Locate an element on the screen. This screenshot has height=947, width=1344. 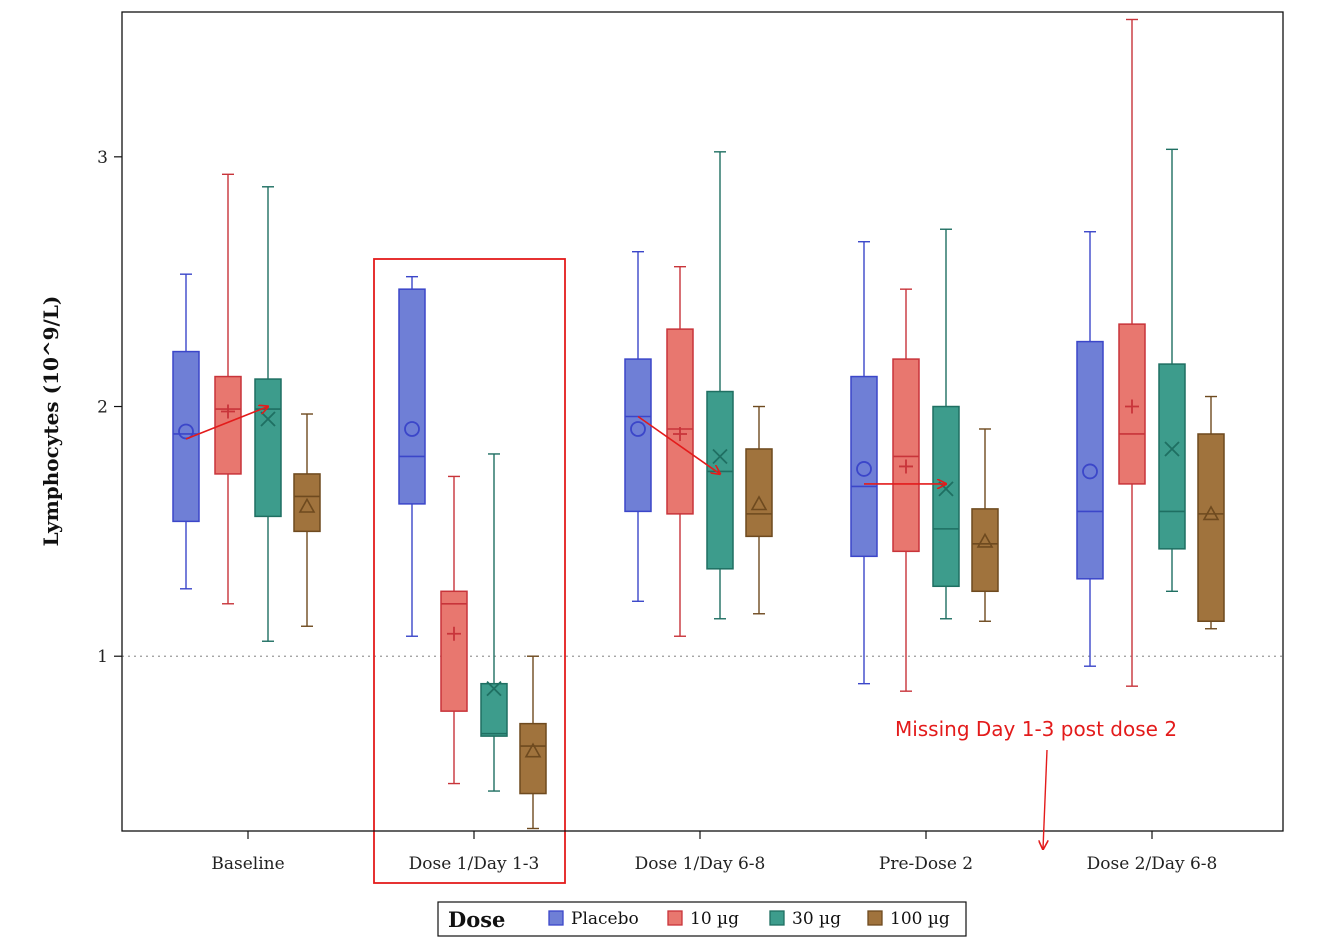
x-tick-label-1: Dose 1/Day 1-3 is located at coordinates (474, 864).